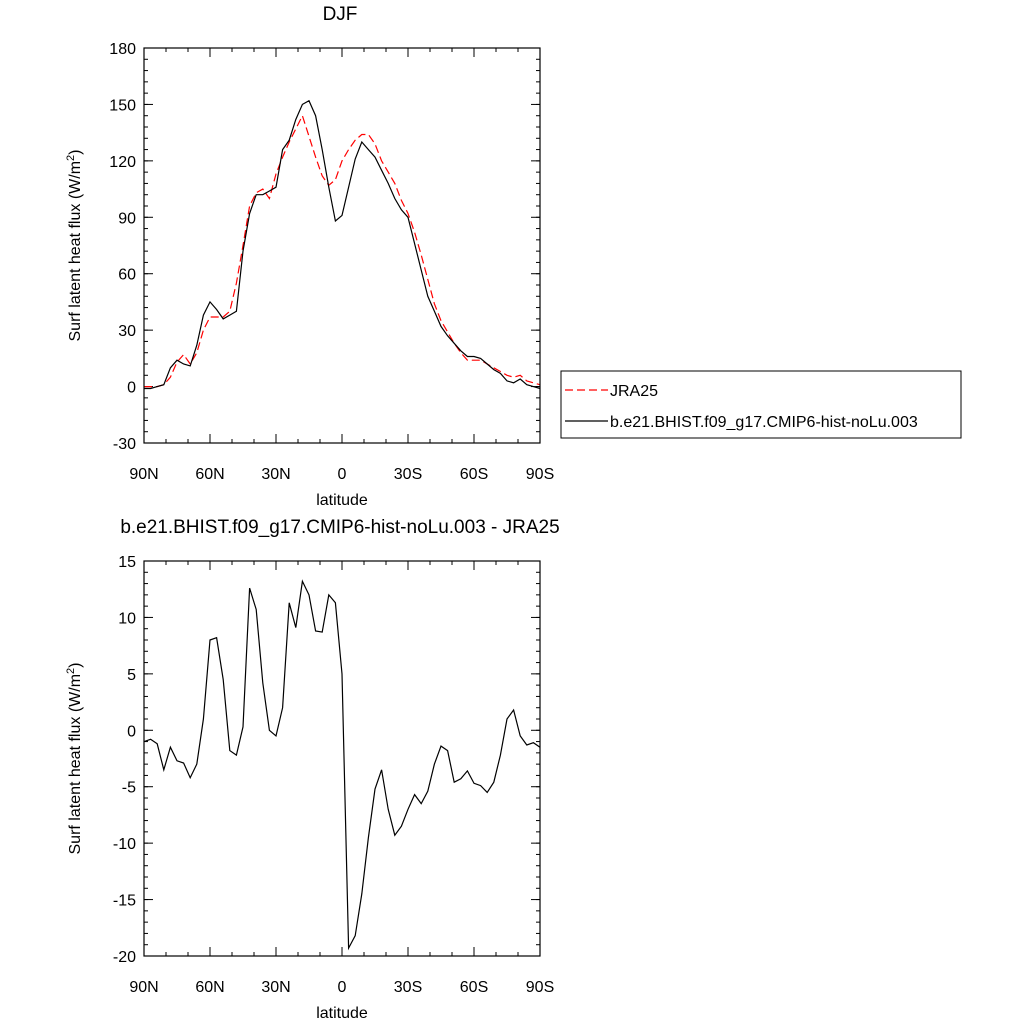 This screenshot has width=1024, height=1024. I want to click on y-tick-label: 90, so click(127, 218).